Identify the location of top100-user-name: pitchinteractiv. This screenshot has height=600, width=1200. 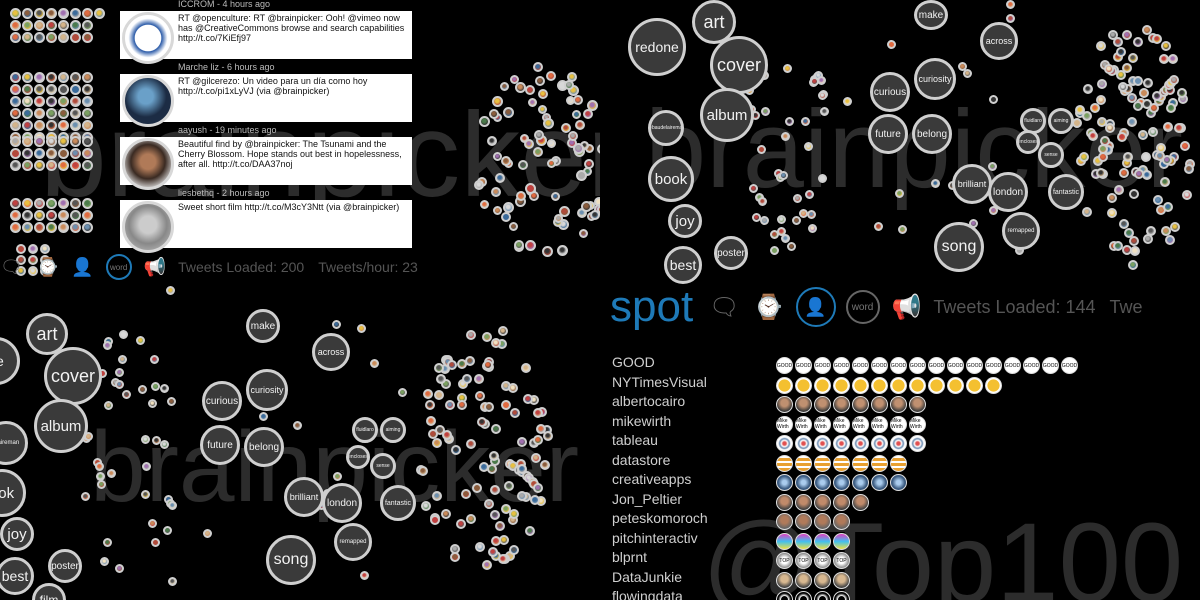
(655, 537).